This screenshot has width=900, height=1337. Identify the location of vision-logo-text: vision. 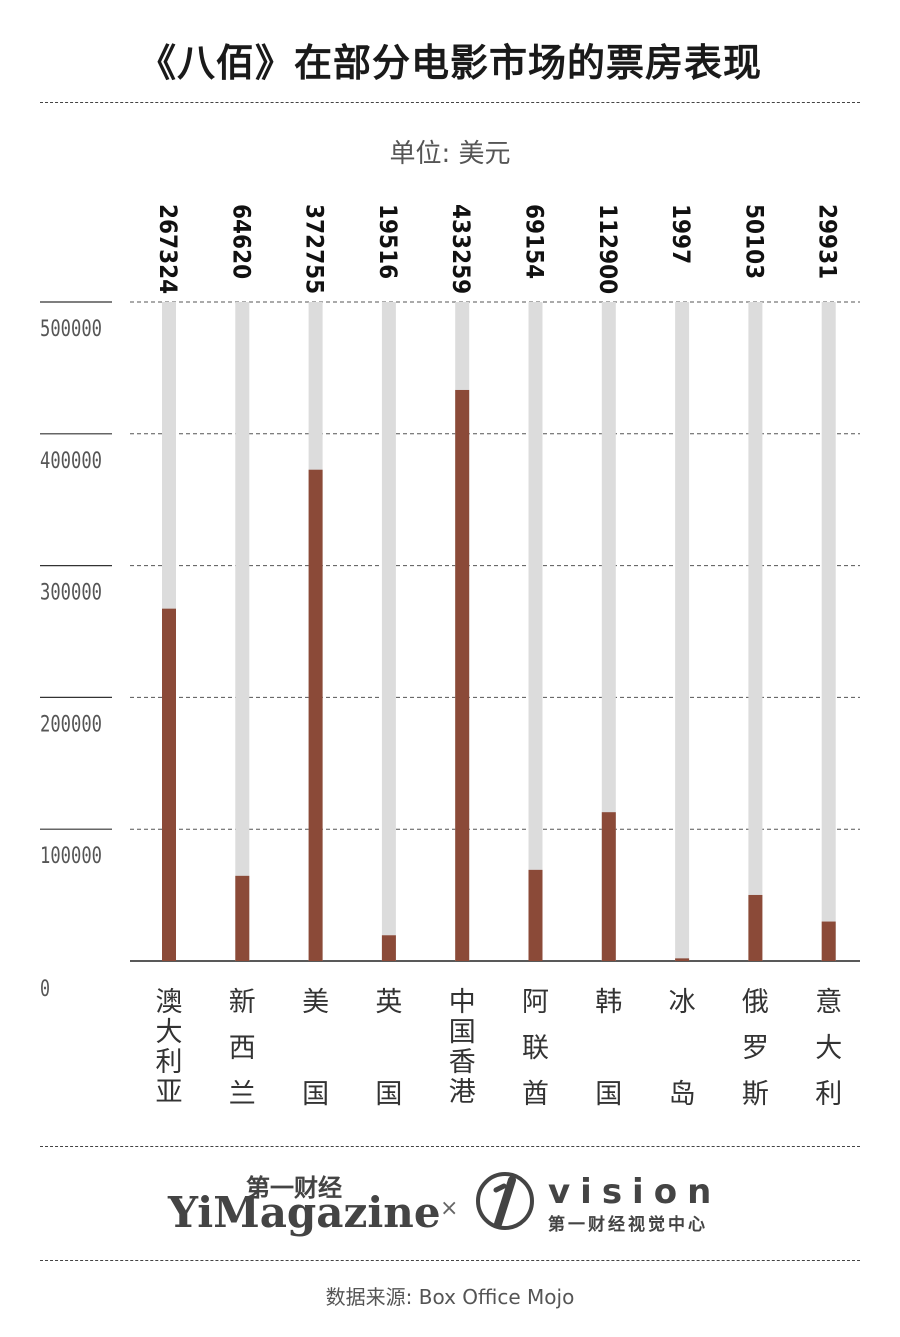
(635, 1192).